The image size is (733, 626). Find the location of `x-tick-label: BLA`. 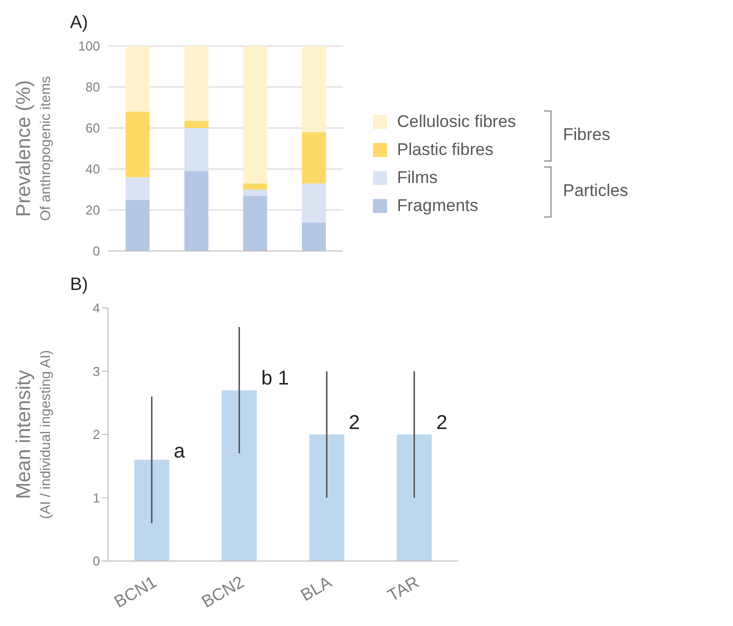

x-tick-label: BLA is located at coordinates (316, 588).